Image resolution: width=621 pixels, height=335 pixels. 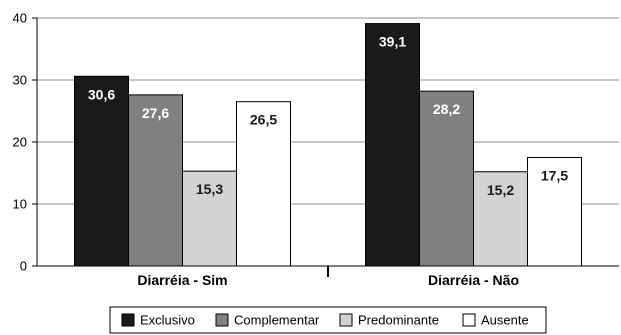 I want to click on legend-swatch-predominante, so click(x=346, y=320).